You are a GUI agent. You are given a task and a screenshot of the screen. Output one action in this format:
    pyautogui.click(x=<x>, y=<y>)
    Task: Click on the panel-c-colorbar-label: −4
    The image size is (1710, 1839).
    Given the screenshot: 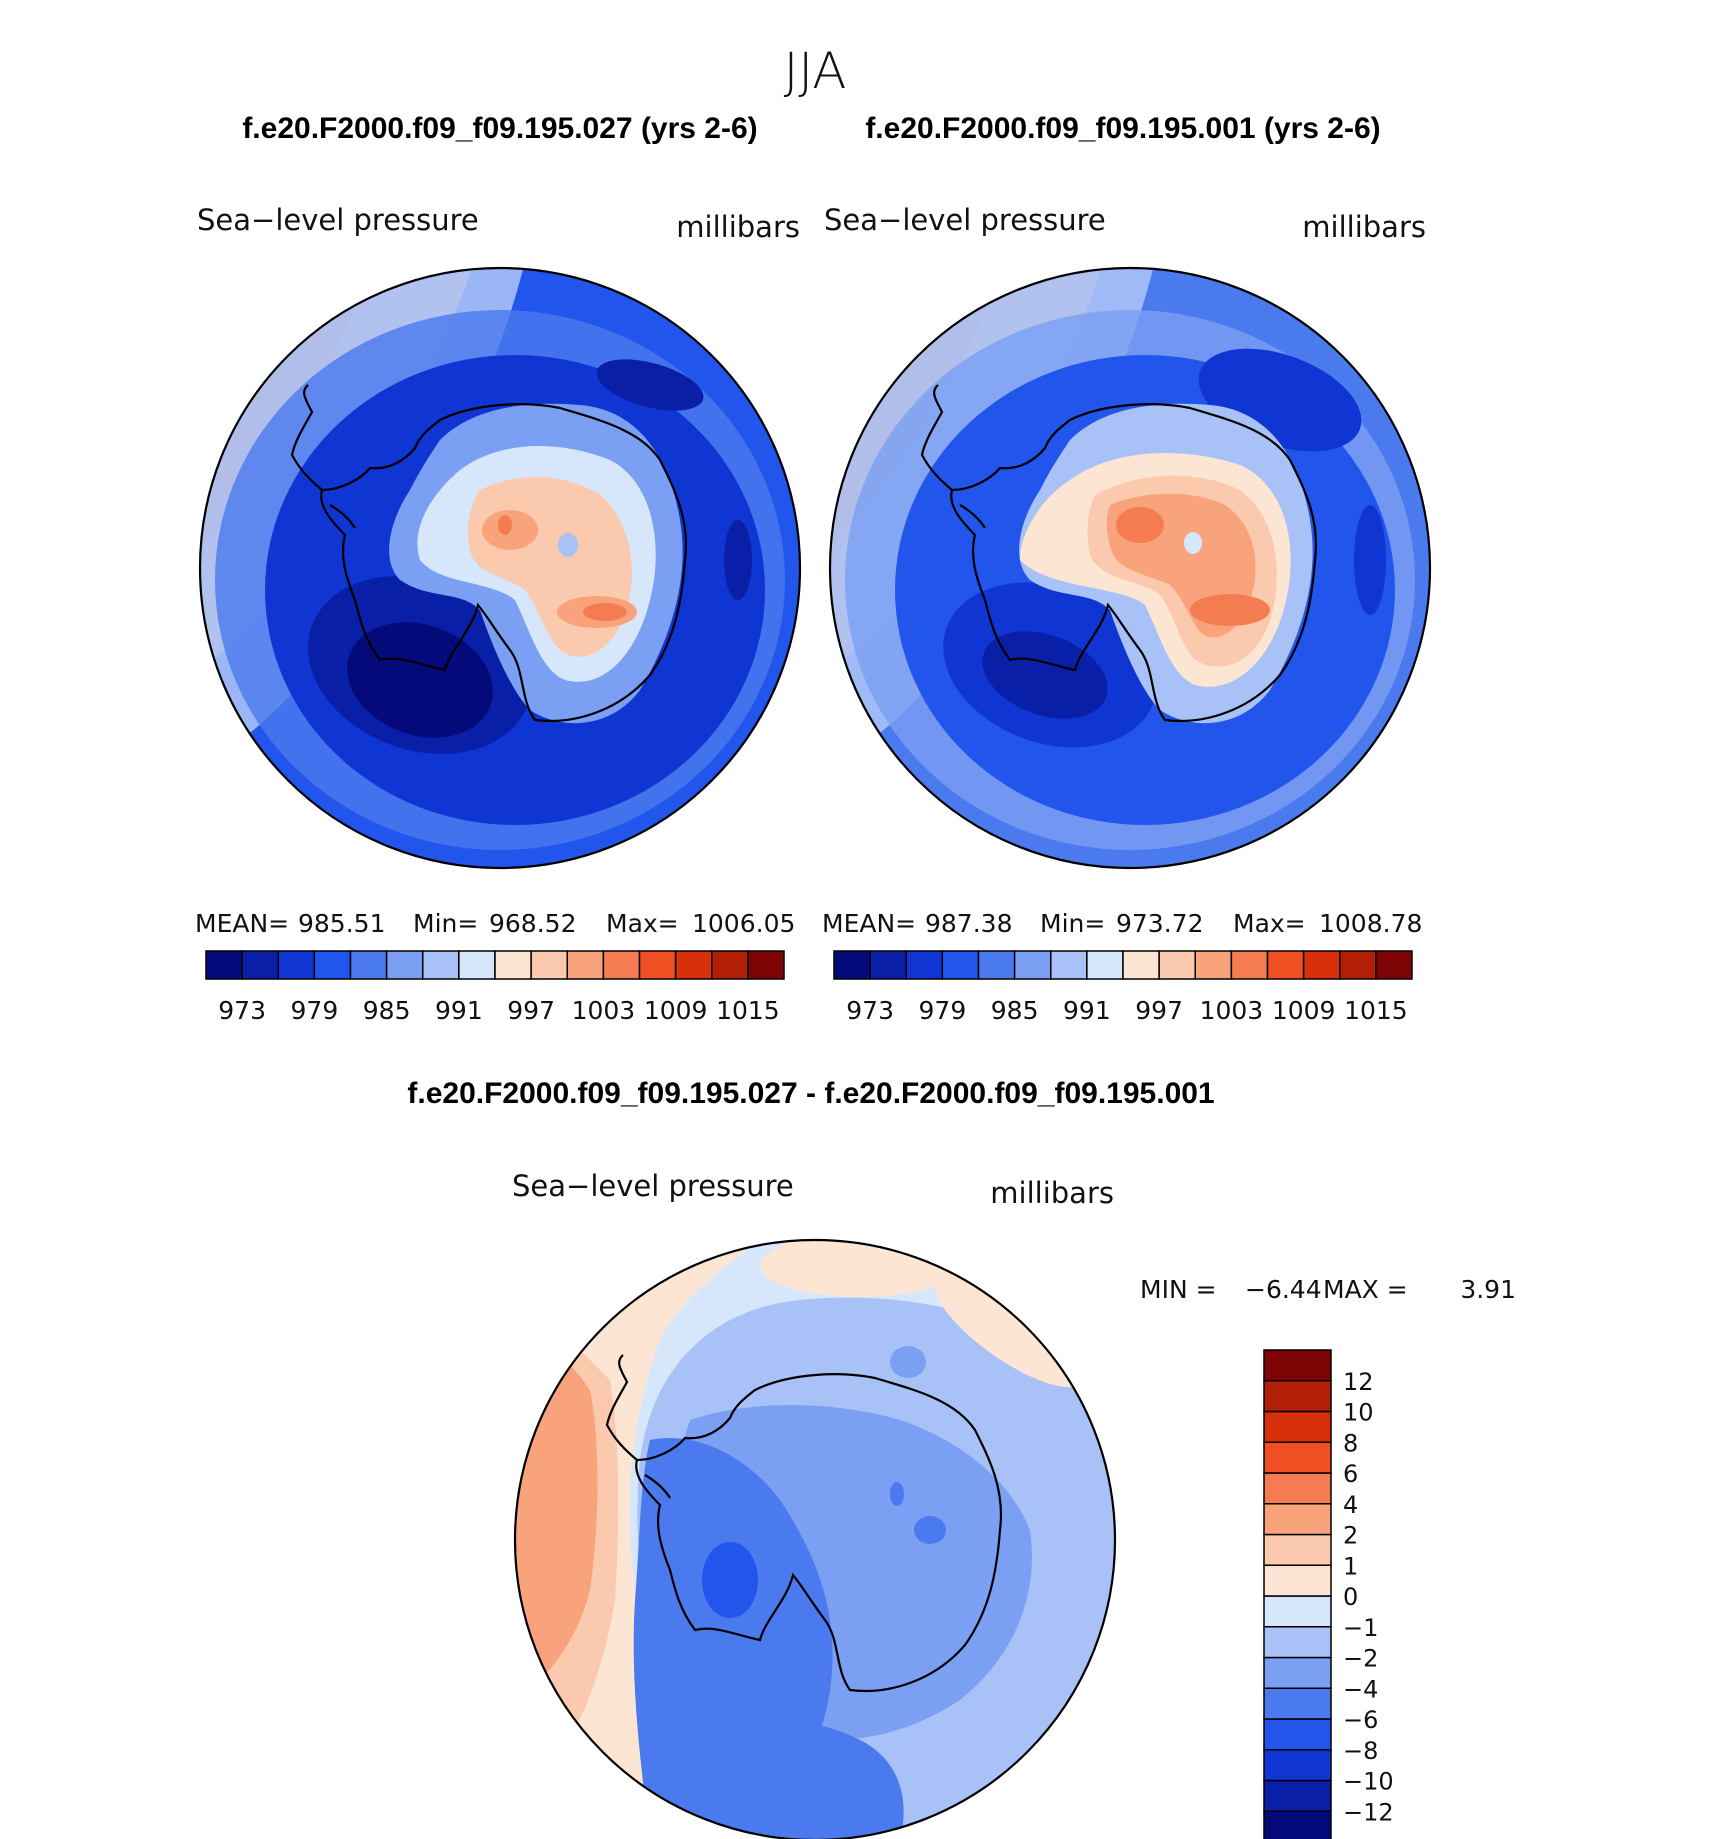 What is the action you would take?
    pyautogui.click(x=1360, y=1689)
    